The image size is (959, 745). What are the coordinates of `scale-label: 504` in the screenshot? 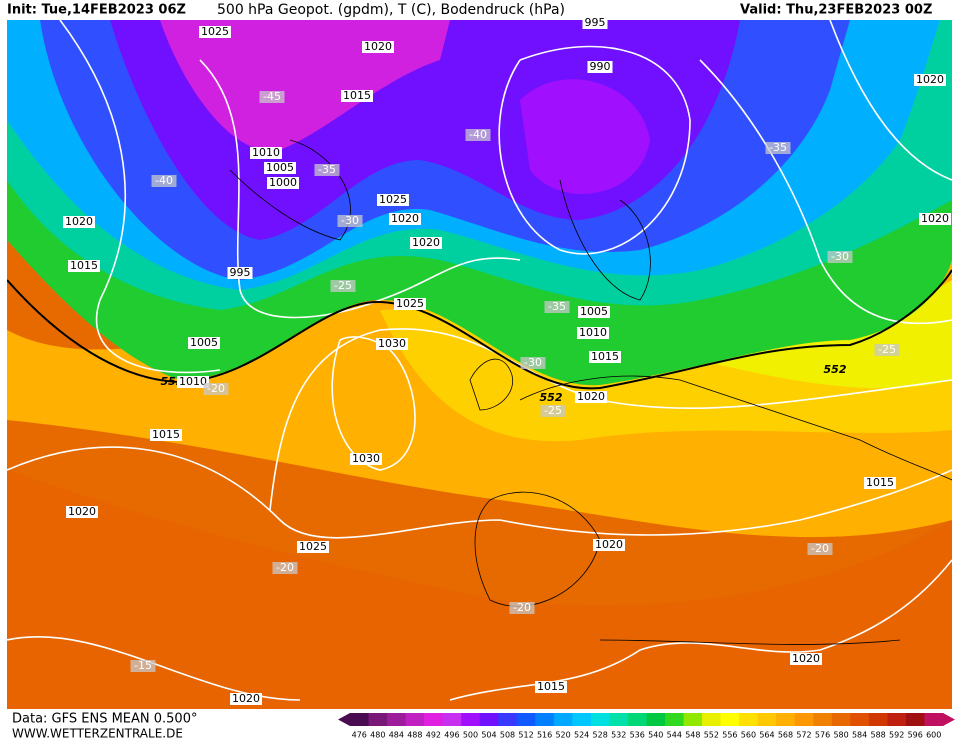 It's located at (488, 735).